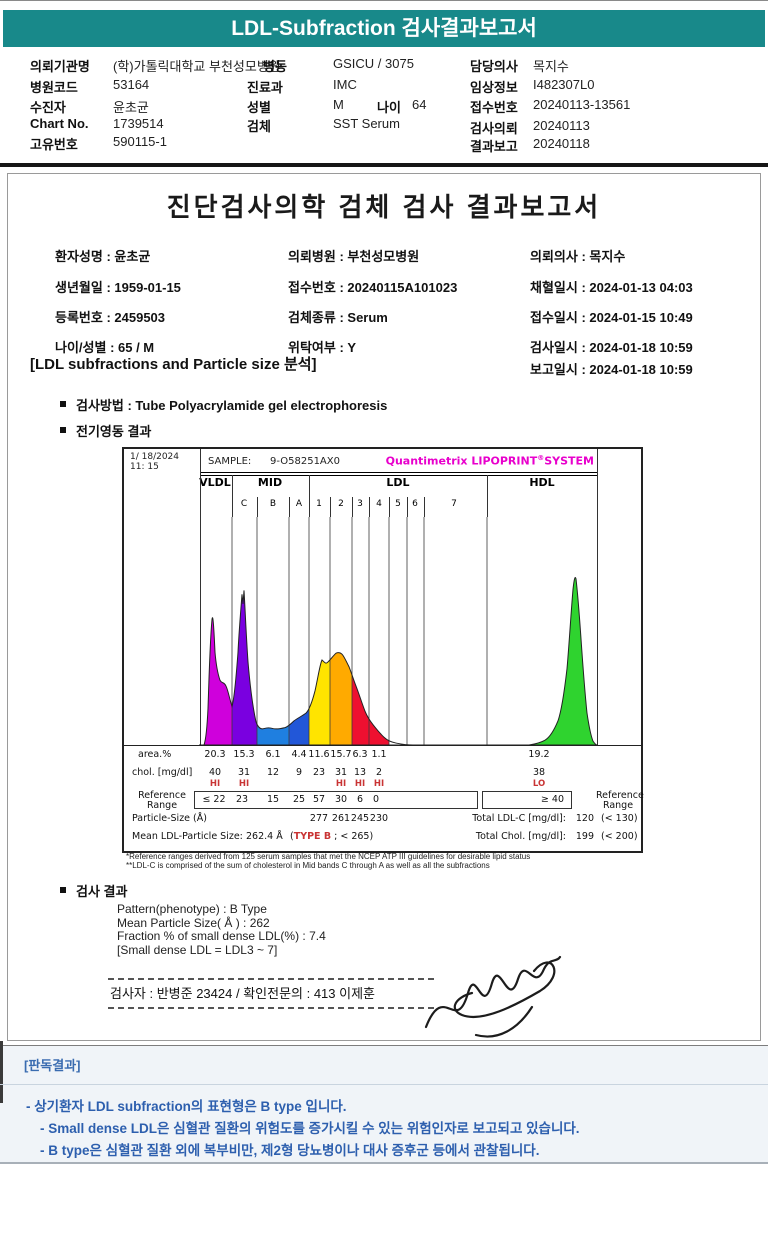  What do you see at coordinates (379, 772) in the screenshot?
I see `chol-ldl4: 2` at bounding box center [379, 772].